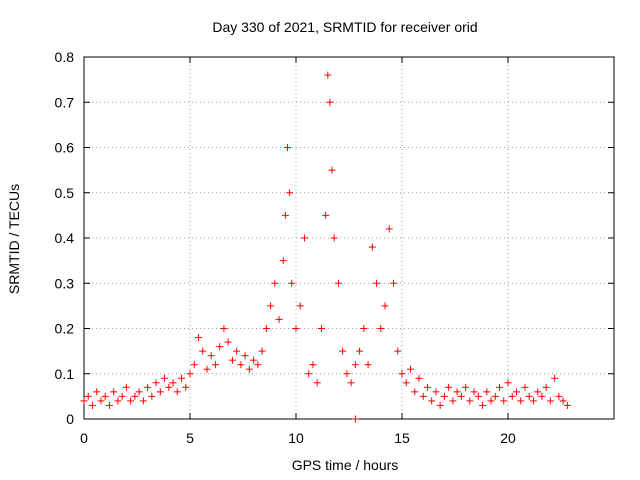 The image size is (640, 480). What do you see at coordinates (65, 193) in the screenshot?
I see `y-tick-label: 0.5` at bounding box center [65, 193].